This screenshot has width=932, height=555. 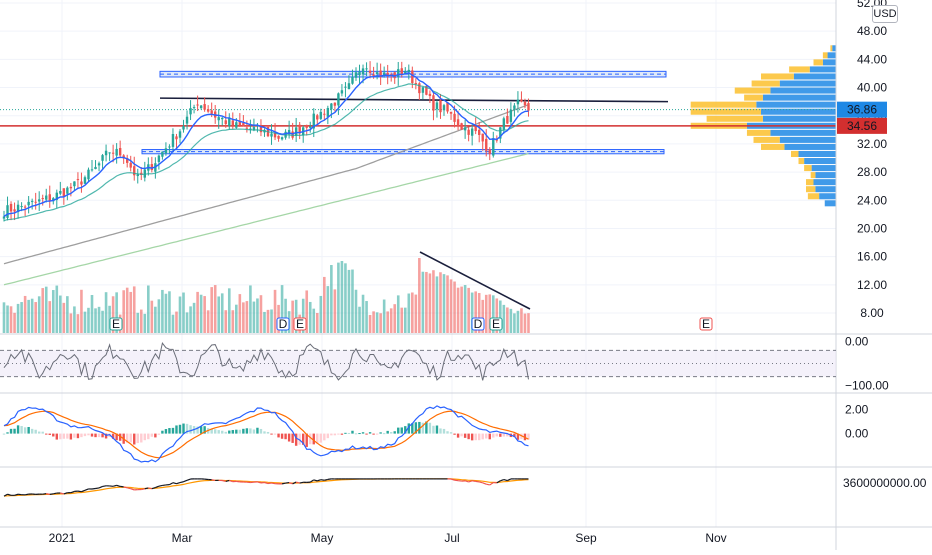 I want to click on last-price-label: 36.86, so click(x=862, y=110).